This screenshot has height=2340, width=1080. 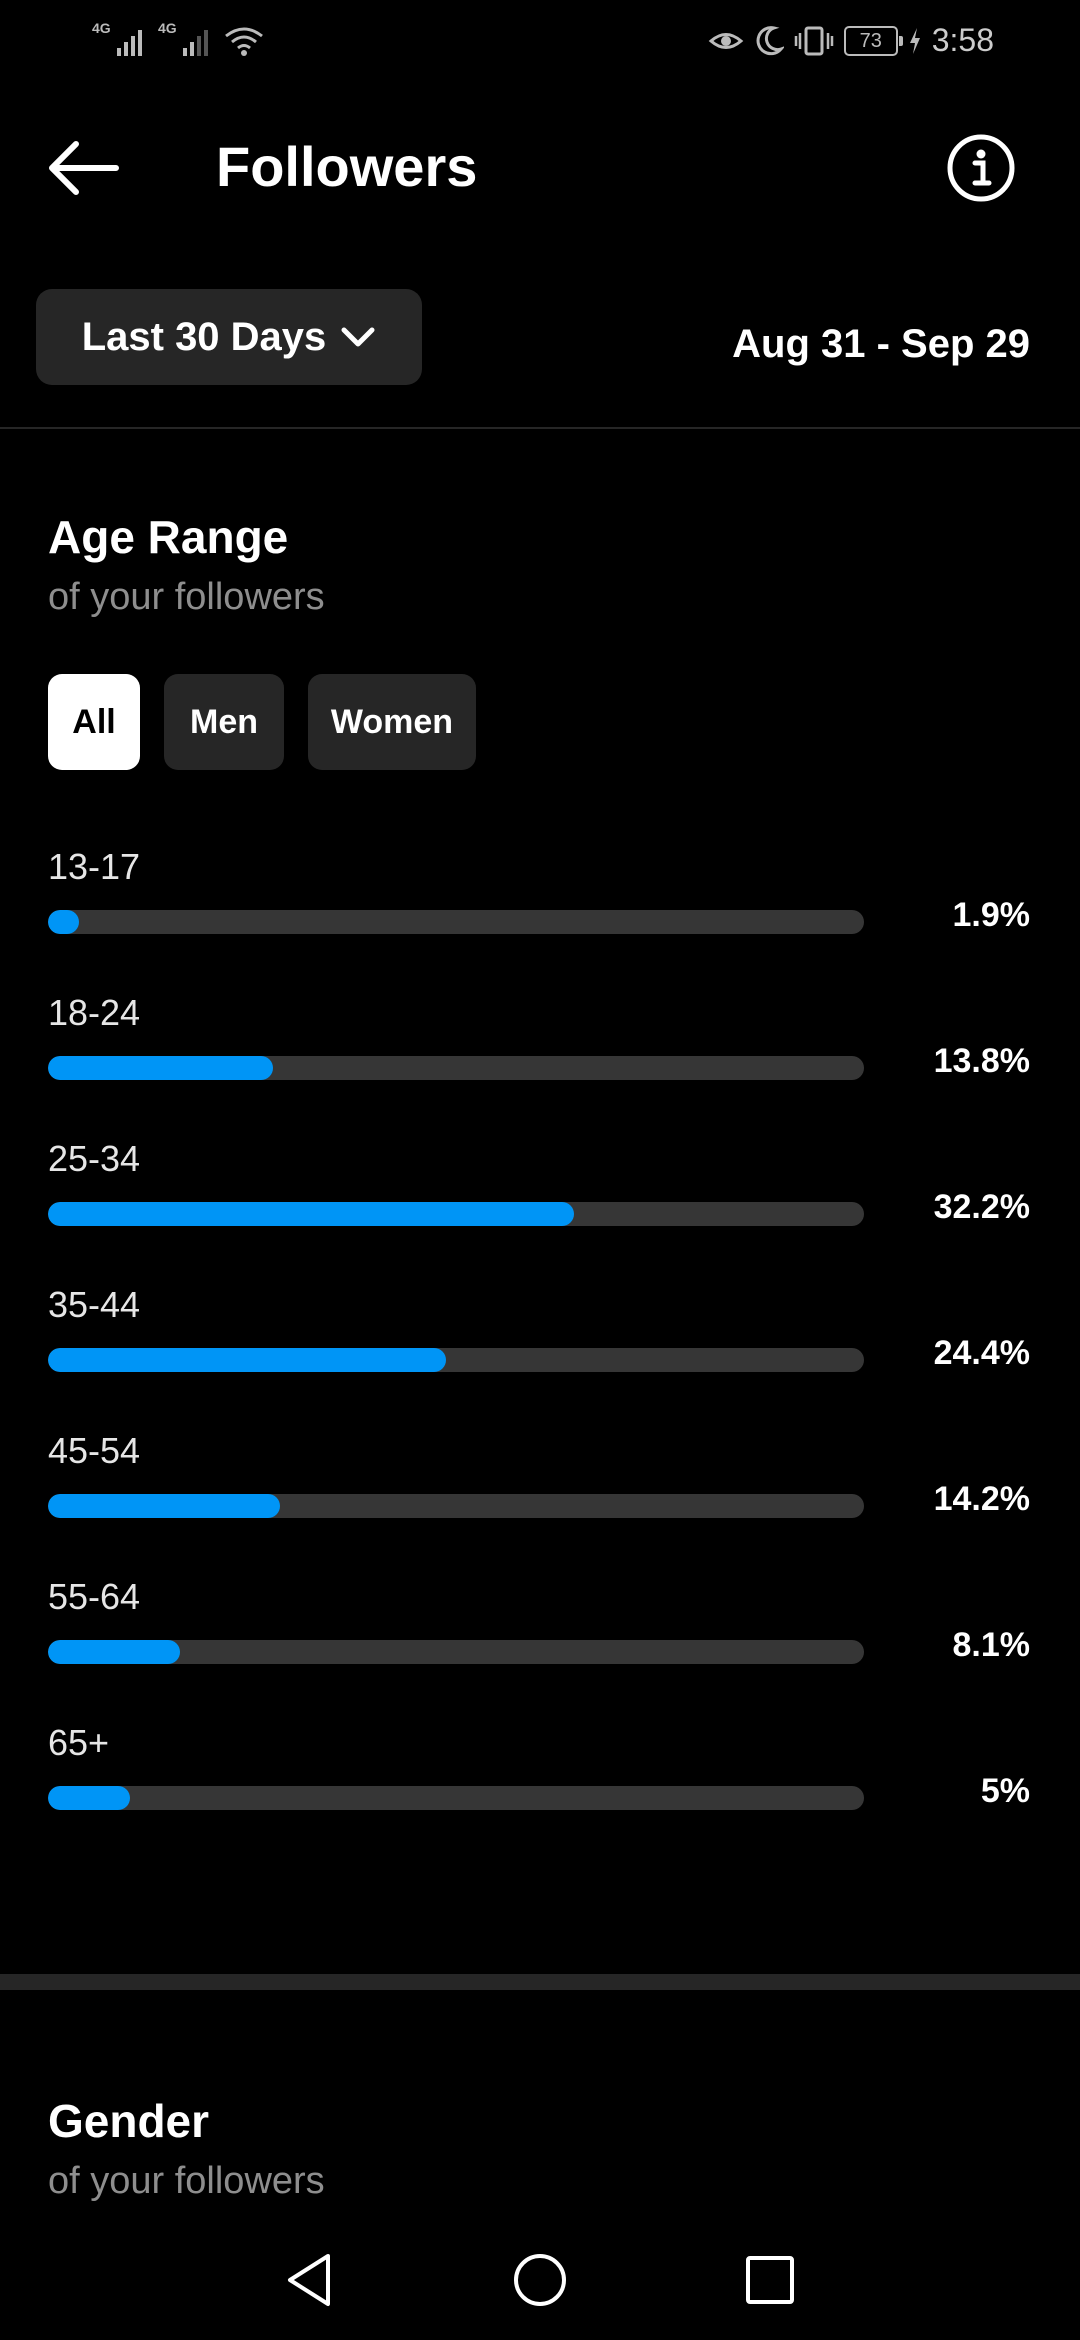 I want to click on moon-icon, so click(x=770, y=40).